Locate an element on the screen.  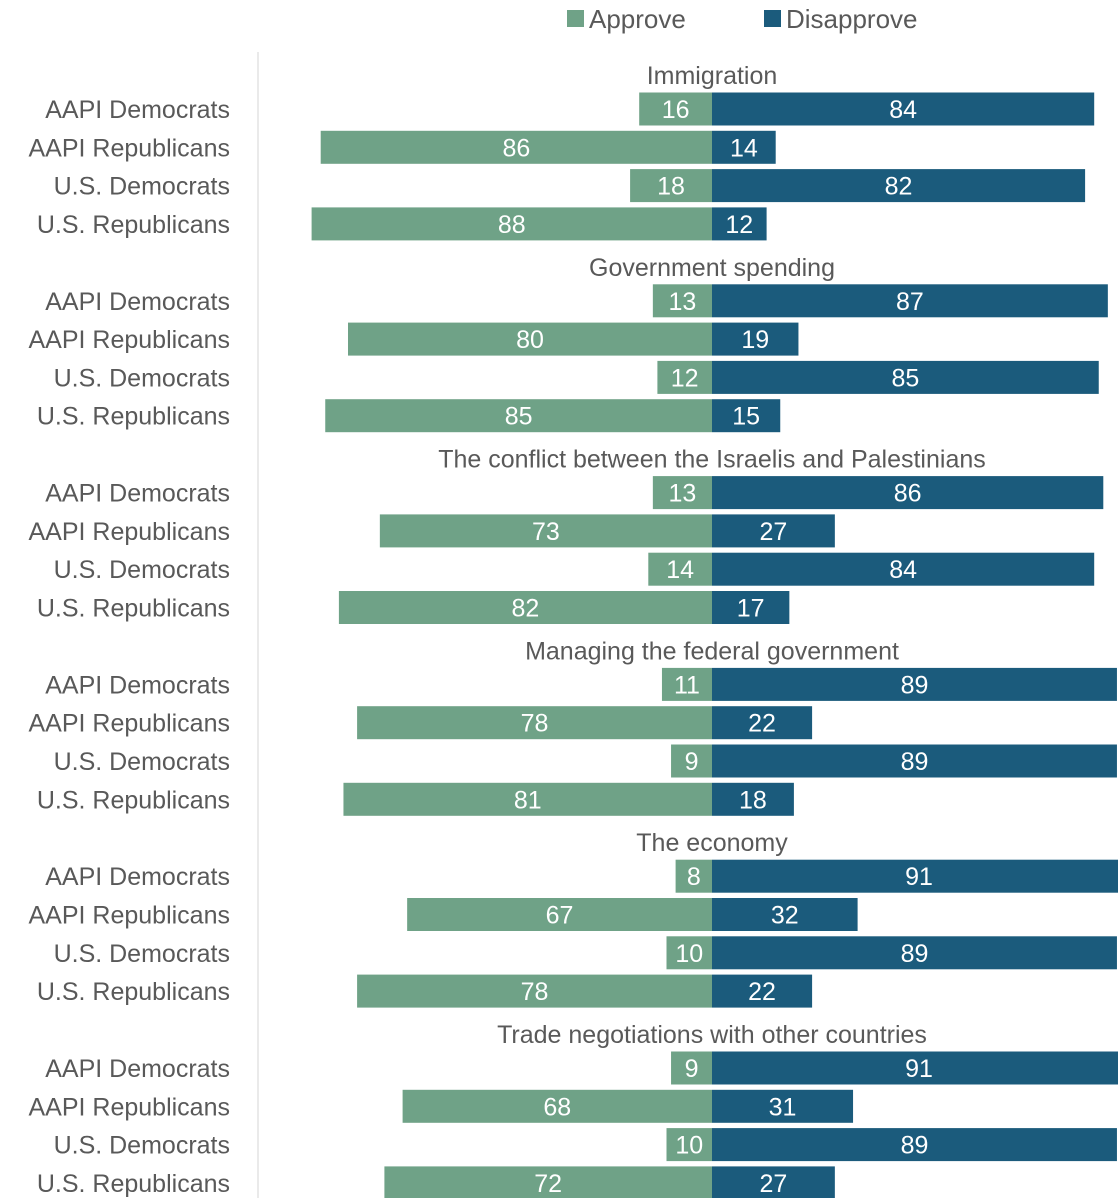
disapprove-value-label: 85 is located at coordinates (905, 378).